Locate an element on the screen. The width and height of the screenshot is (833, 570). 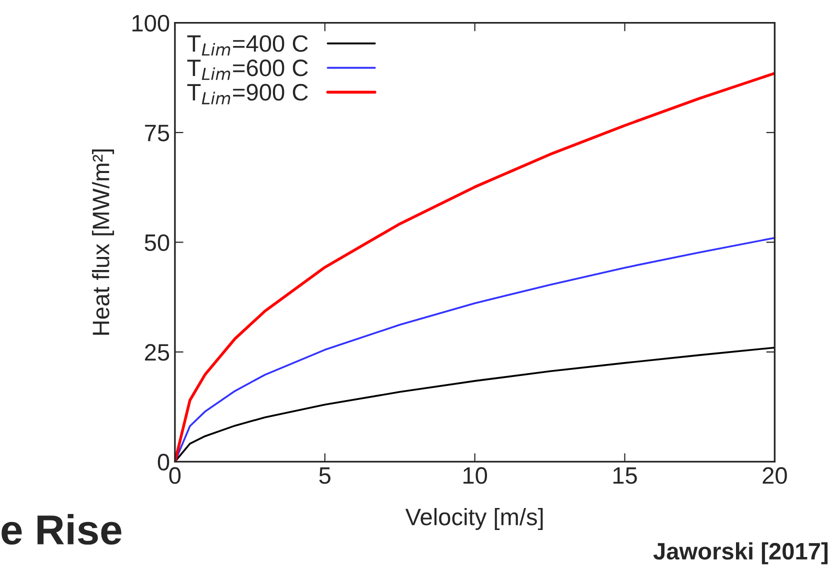
y-tick-label: 25 is located at coordinates (157, 352).